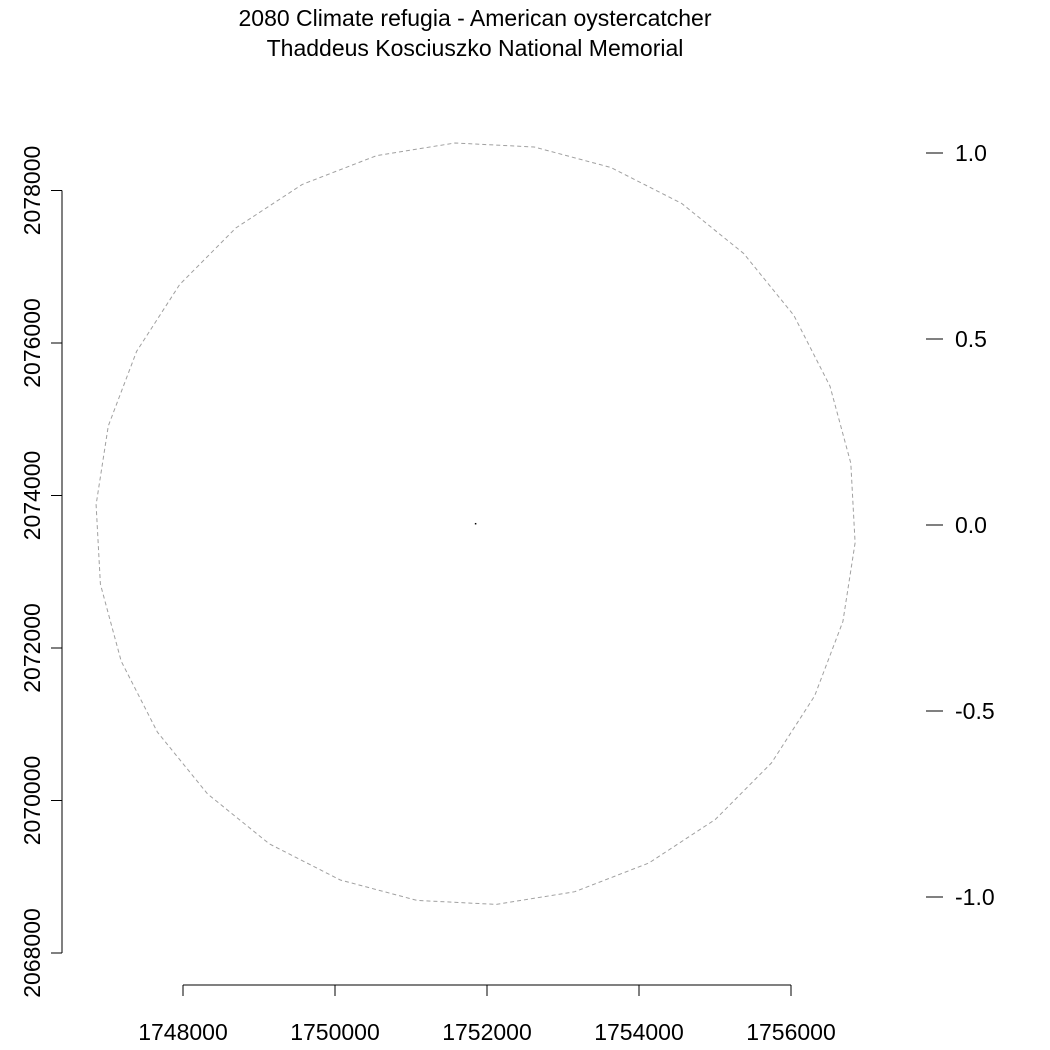 The image size is (1050, 1050). I want to click on y-tick-label: 2068000, so click(32, 953).